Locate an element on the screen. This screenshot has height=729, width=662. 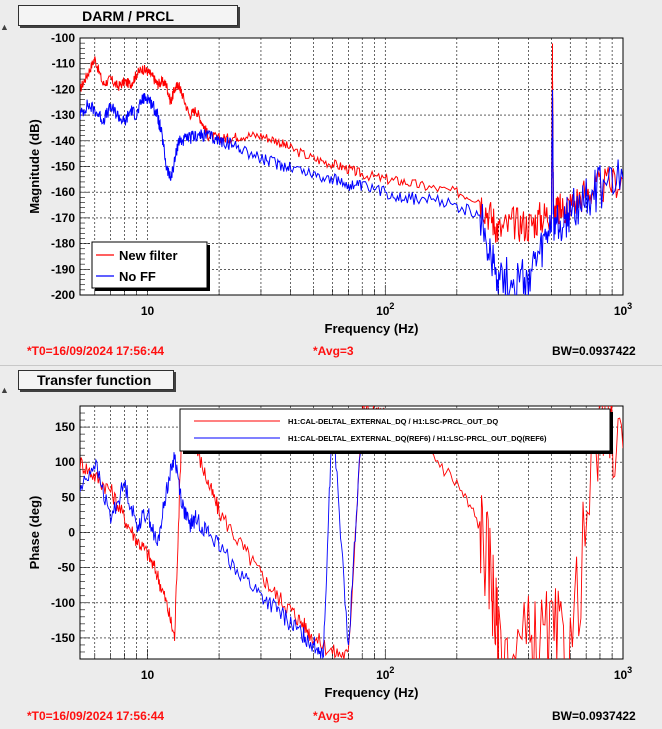
y-tick-label: -110 is located at coordinates (64, 64).